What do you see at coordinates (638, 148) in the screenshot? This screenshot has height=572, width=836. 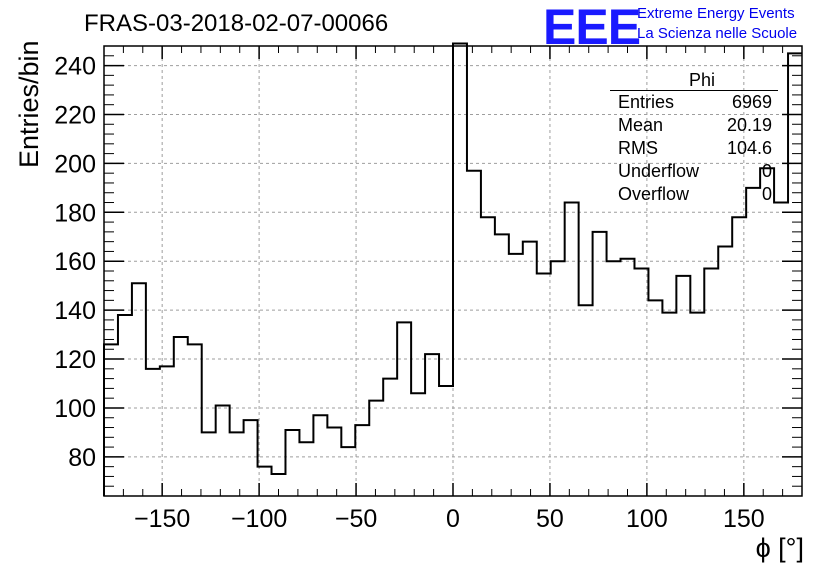 I see `stats-label: RMS` at bounding box center [638, 148].